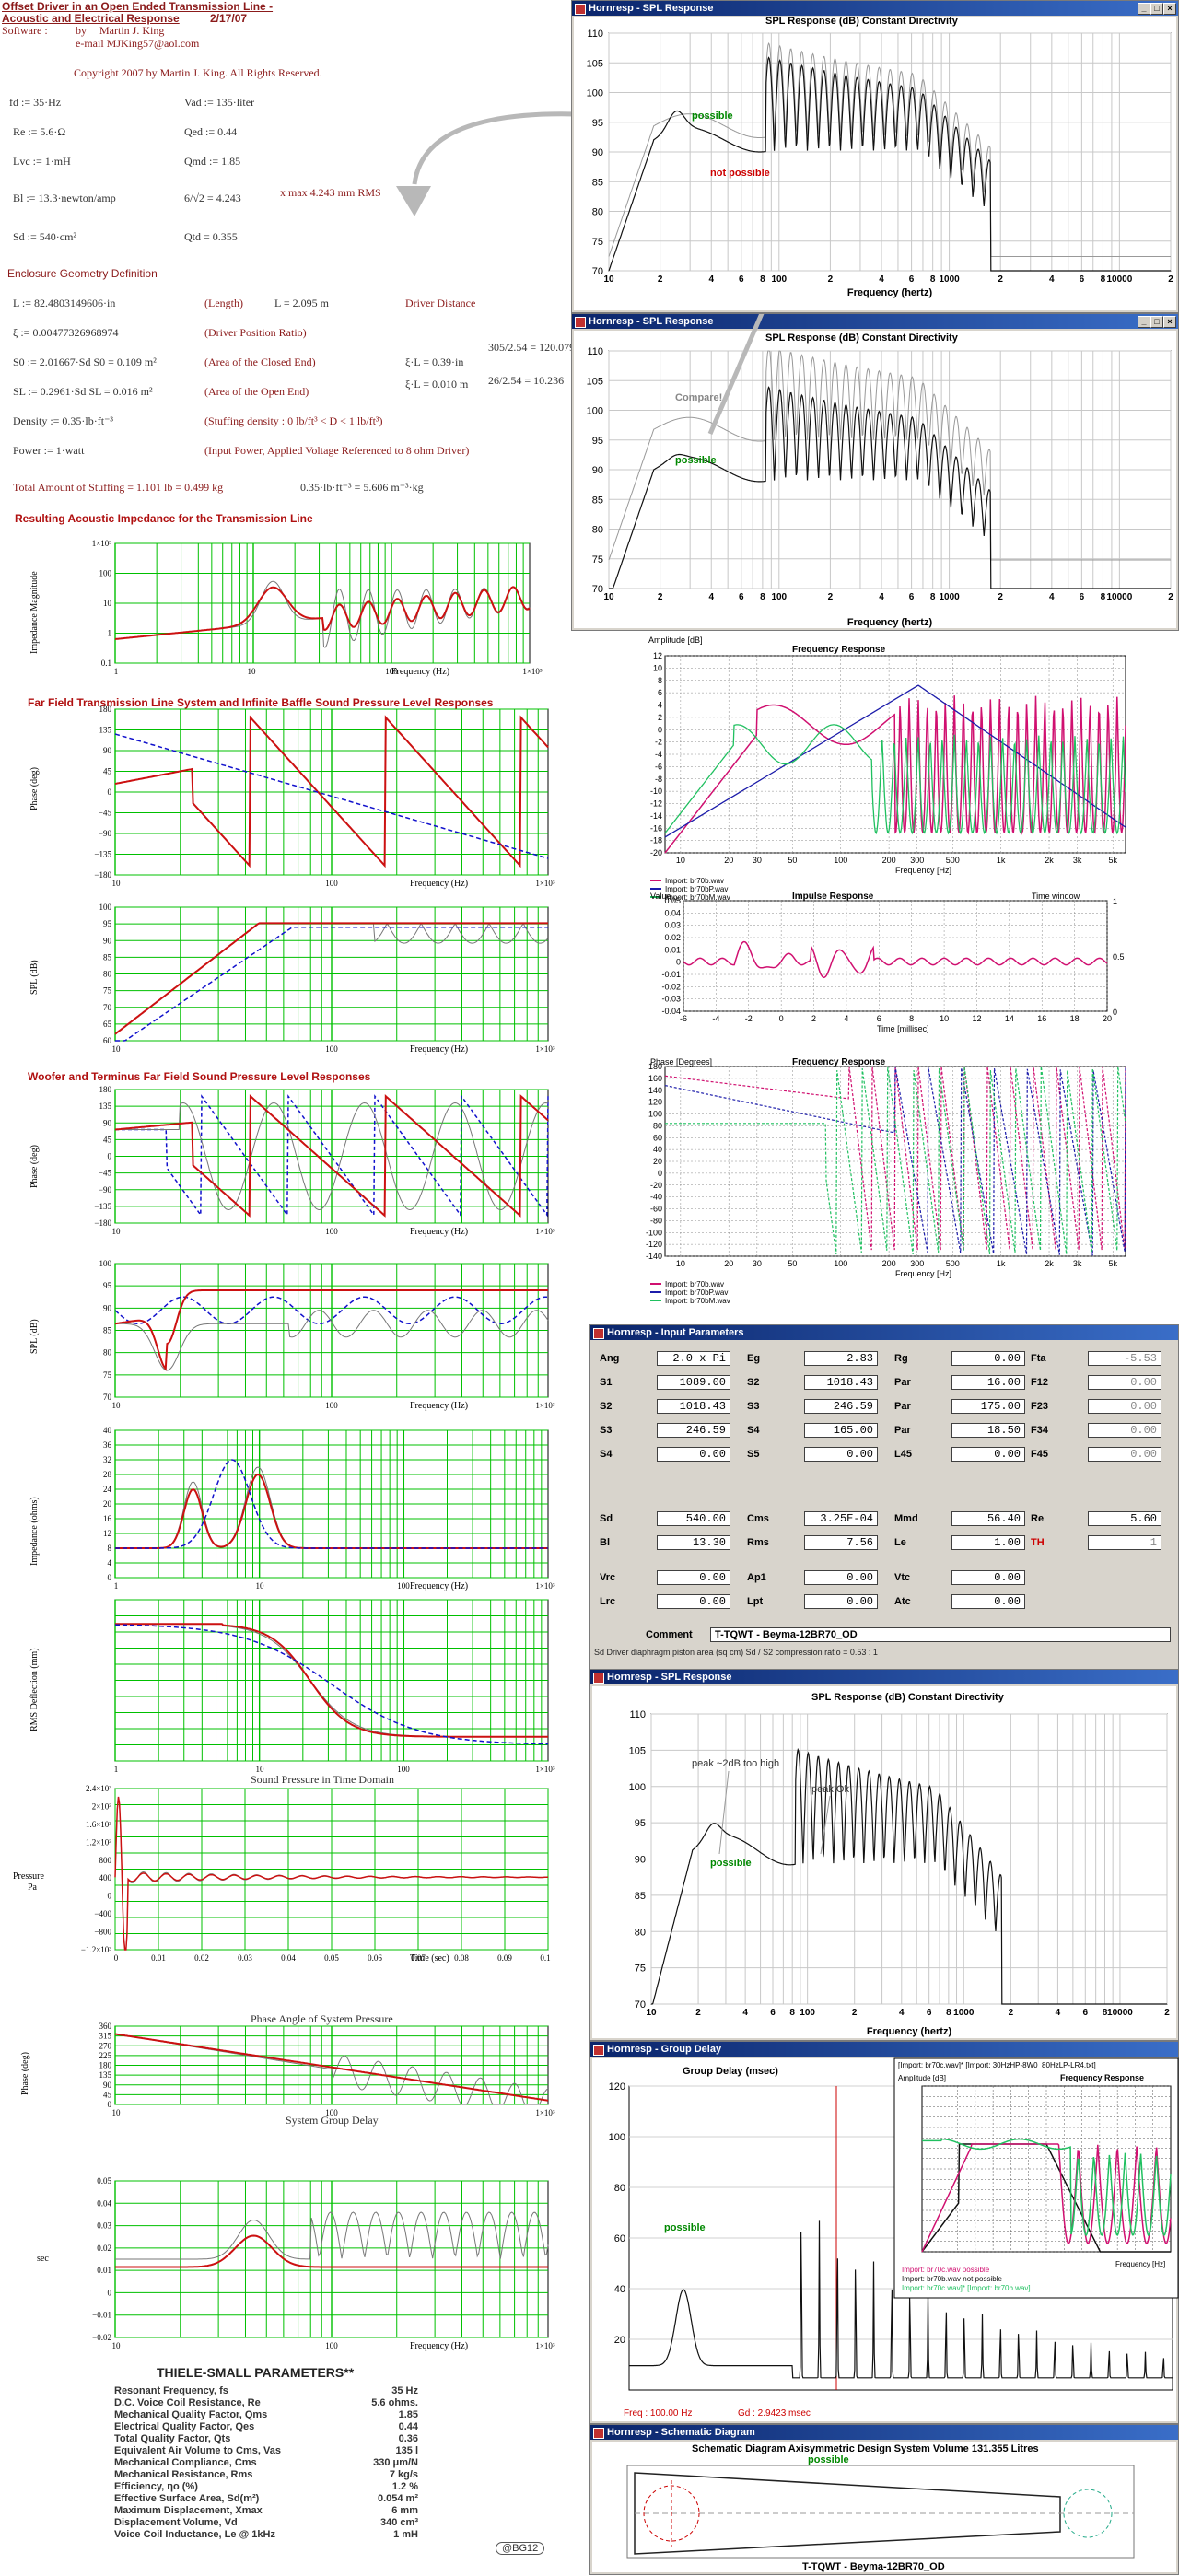  Describe the element at coordinates (640, 2005) in the screenshot. I see `y-tick: 70` at that location.